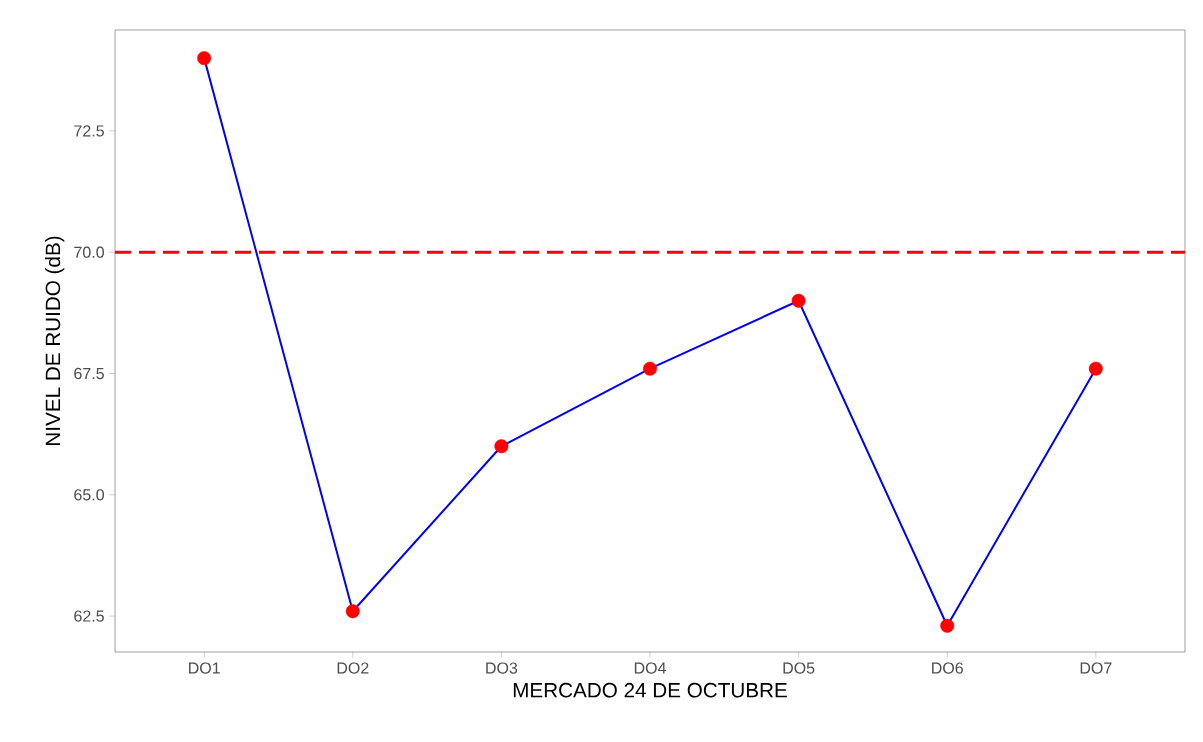 The image size is (1203, 742). What do you see at coordinates (799, 668) in the screenshot?
I see `x-tick-label: DO5` at bounding box center [799, 668].